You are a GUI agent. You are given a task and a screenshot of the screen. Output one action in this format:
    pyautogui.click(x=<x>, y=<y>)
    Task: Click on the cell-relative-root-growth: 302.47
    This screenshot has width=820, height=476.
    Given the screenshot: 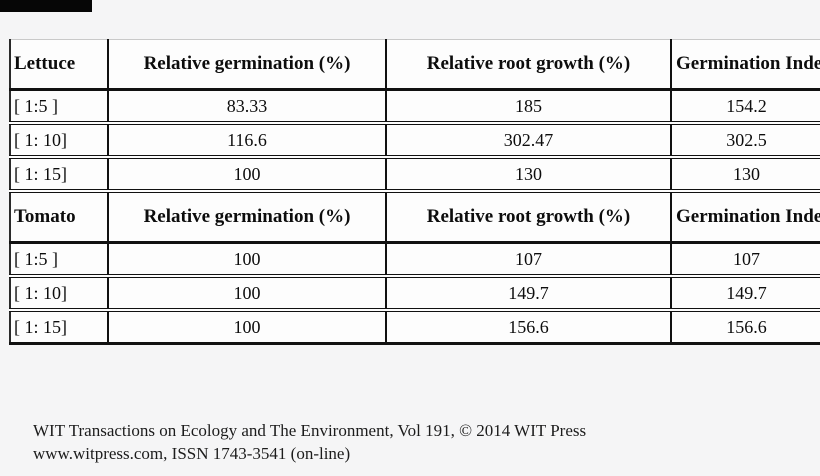 What is the action you would take?
    pyautogui.click(x=528, y=139)
    